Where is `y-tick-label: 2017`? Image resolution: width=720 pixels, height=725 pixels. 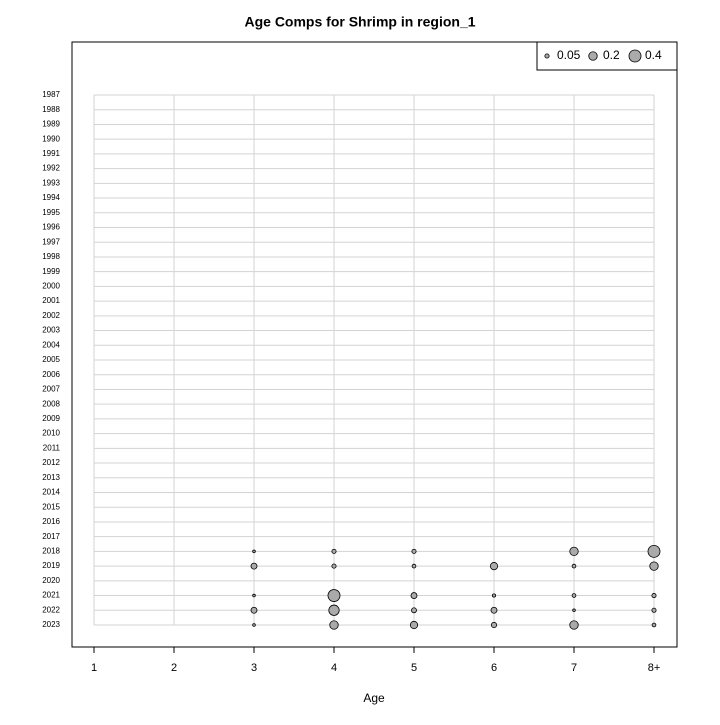 y-tick-label: 2017 is located at coordinates (51, 536).